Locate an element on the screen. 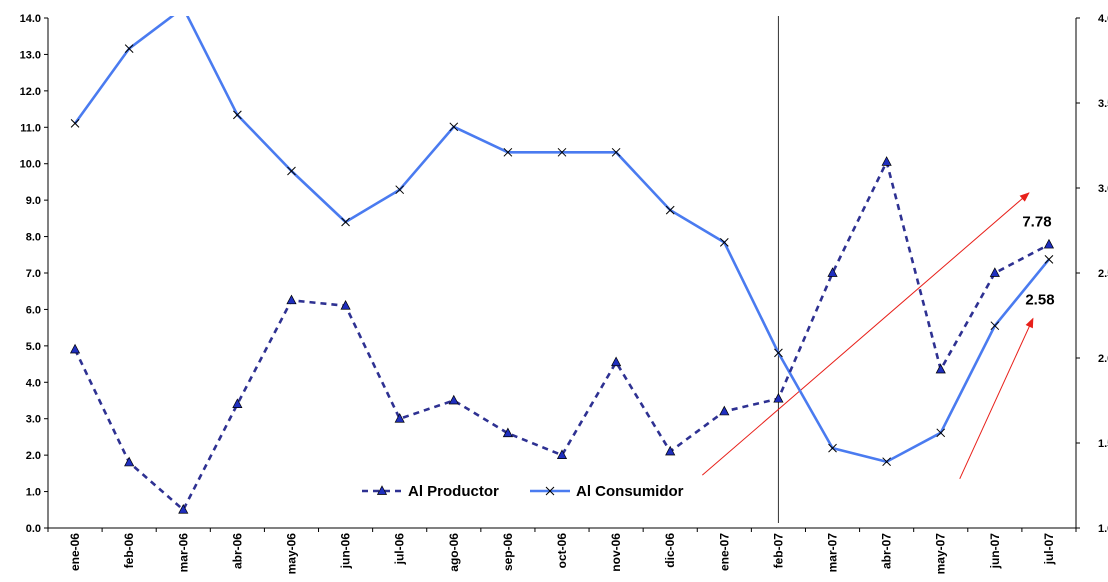 The width and height of the screenshot is (1108, 582). x-tick-label: oct-06 is located at coordinates (562, 551).